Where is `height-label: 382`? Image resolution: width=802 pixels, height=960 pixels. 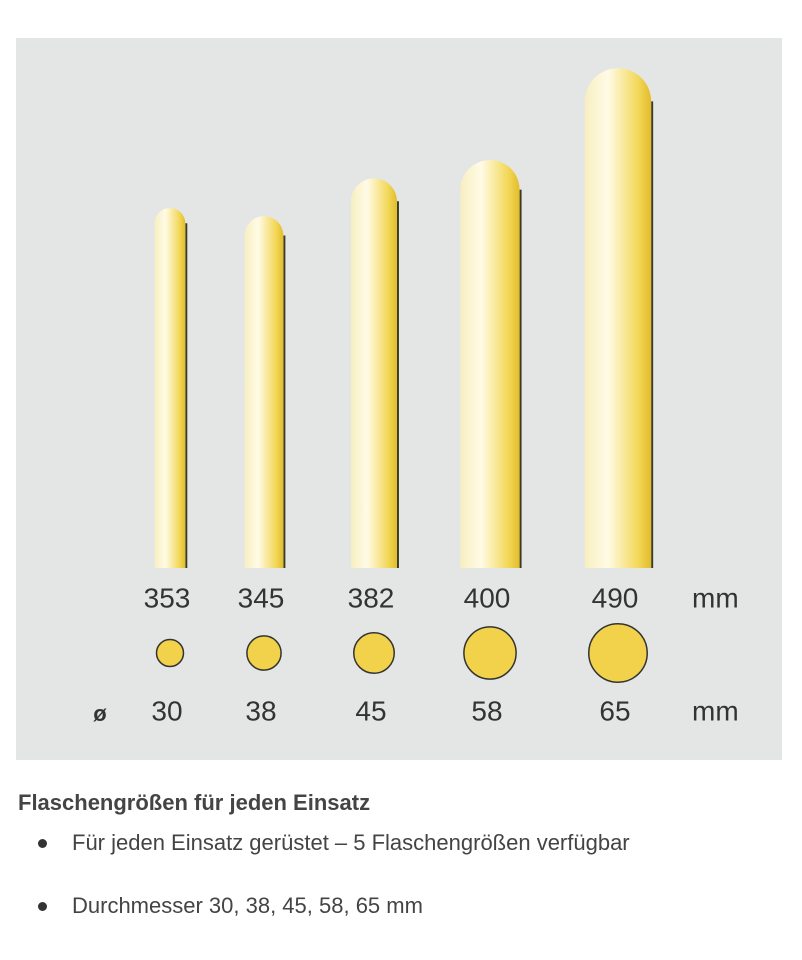
height-label: 382 is located at coordinates (371, 597).